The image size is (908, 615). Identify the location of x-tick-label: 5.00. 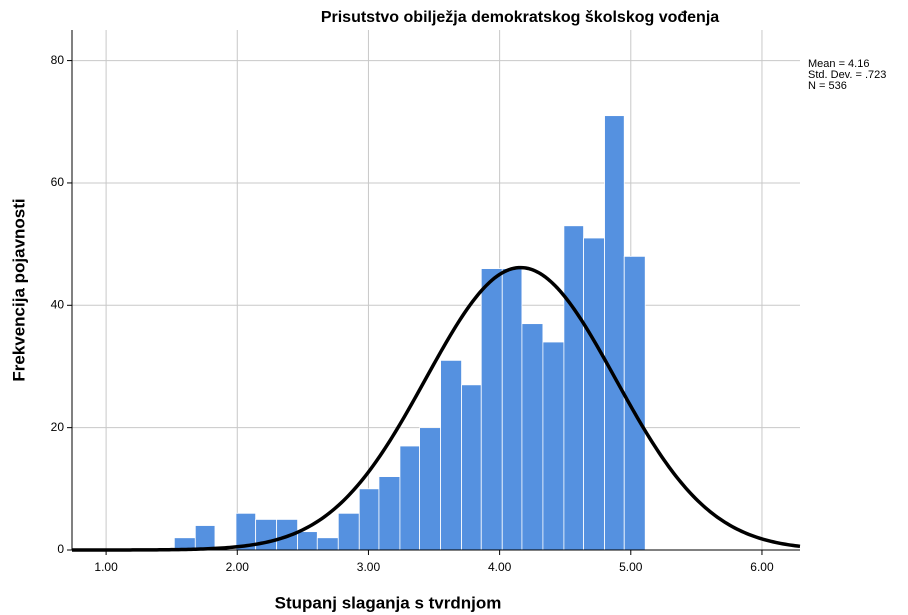
(631, 567).